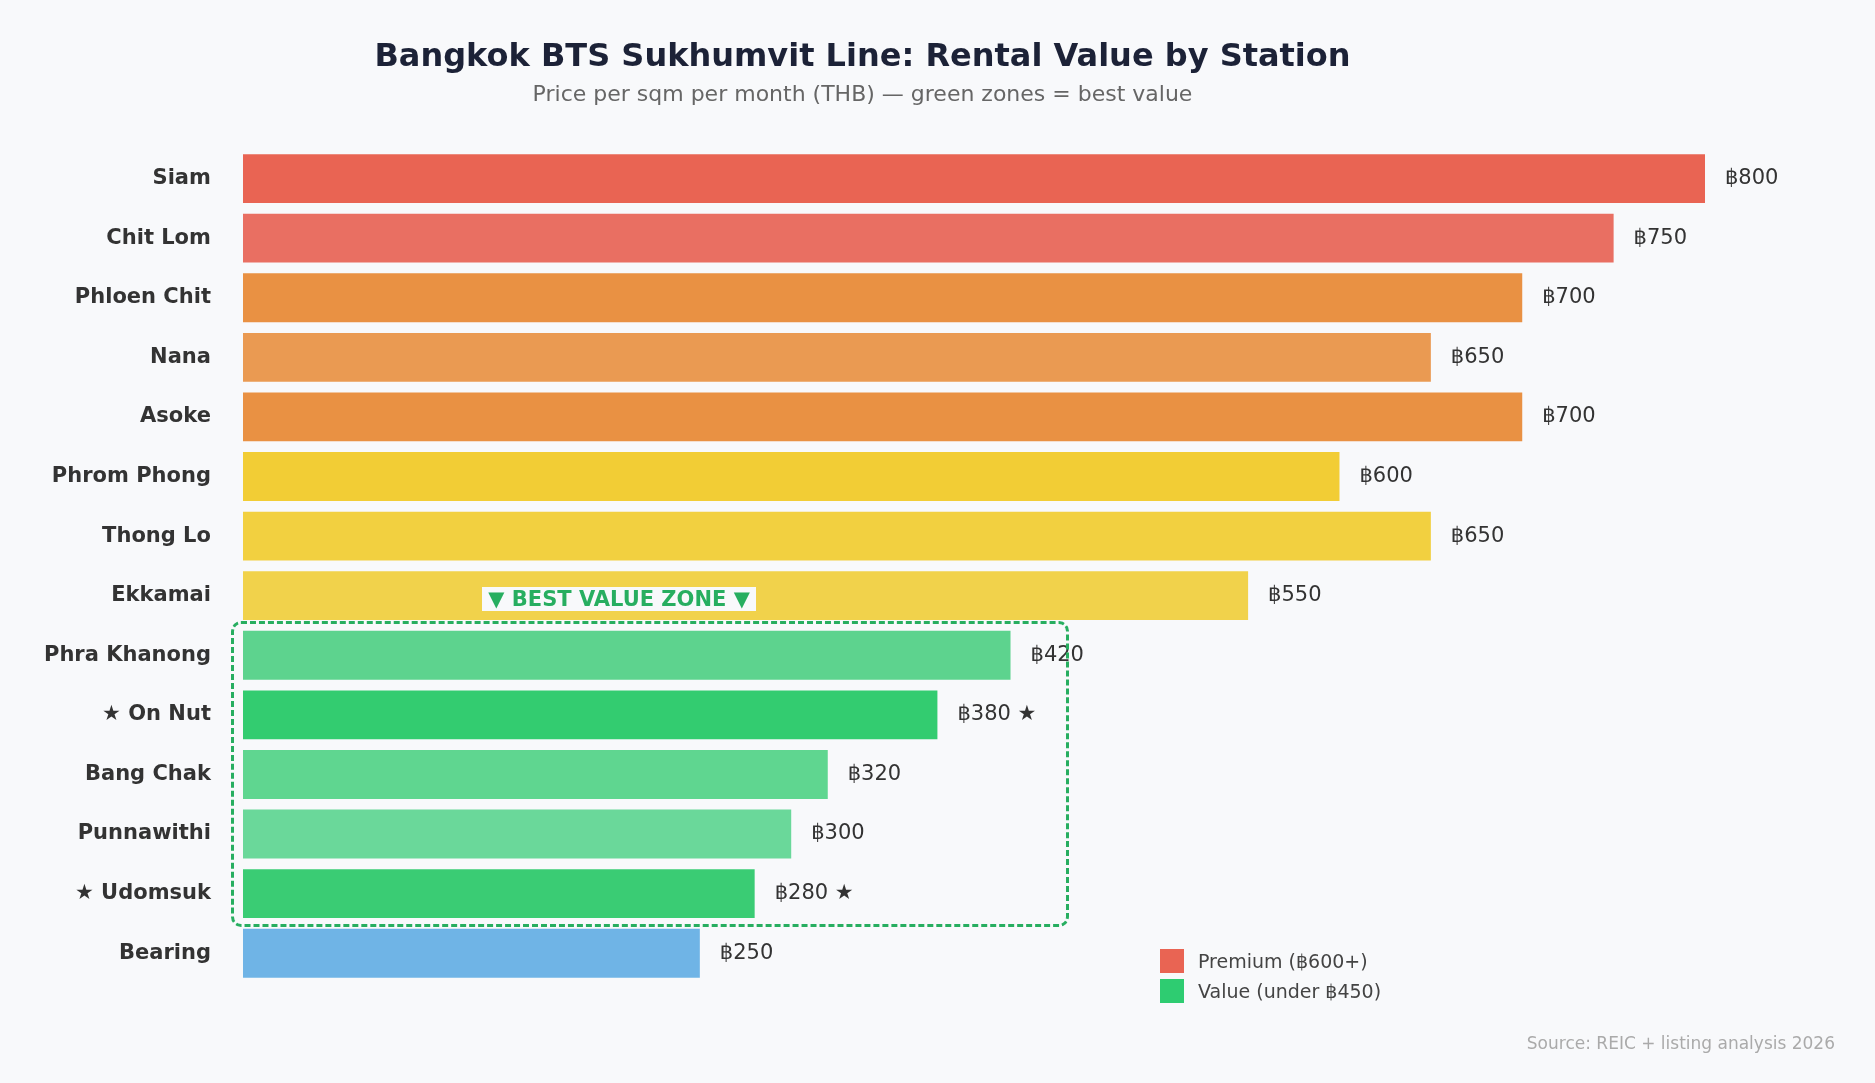 Image resolution: width=1875 pixels, height=1083 pixels. Describe the element at coordinates (814, 892) in the screenshot. I see `data-label: ฿280 ★` at that location.